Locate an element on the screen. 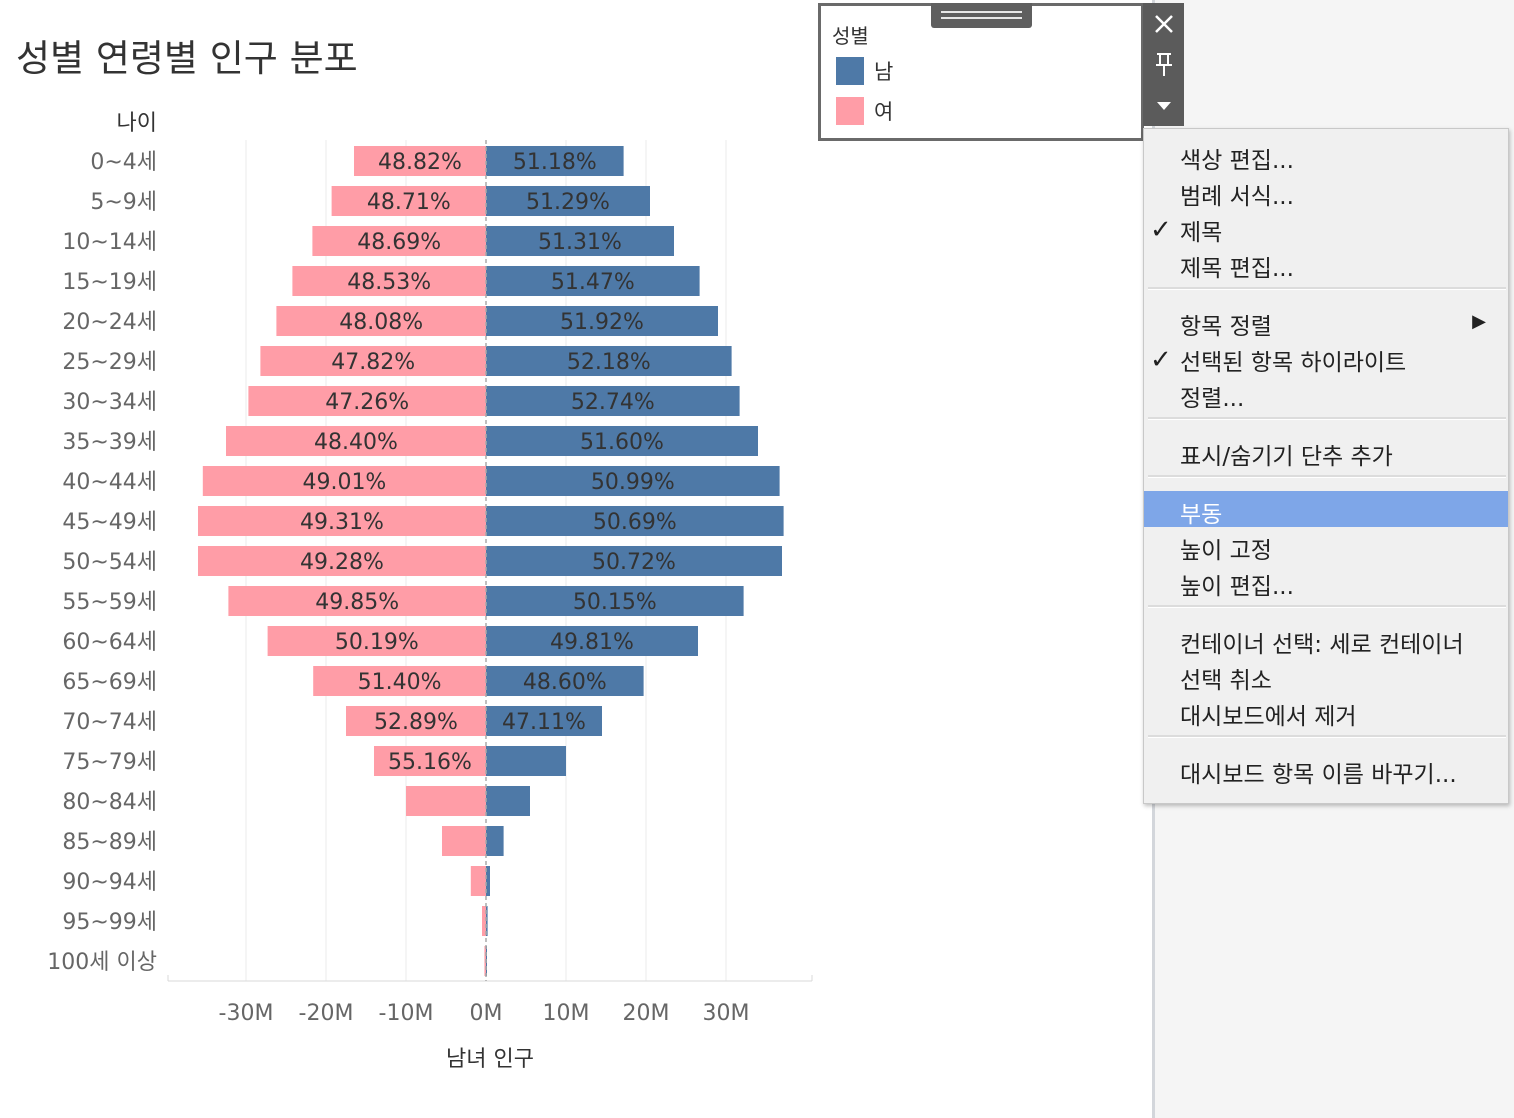  x-tick-label: 20M is located at coordinates (646, 1013).